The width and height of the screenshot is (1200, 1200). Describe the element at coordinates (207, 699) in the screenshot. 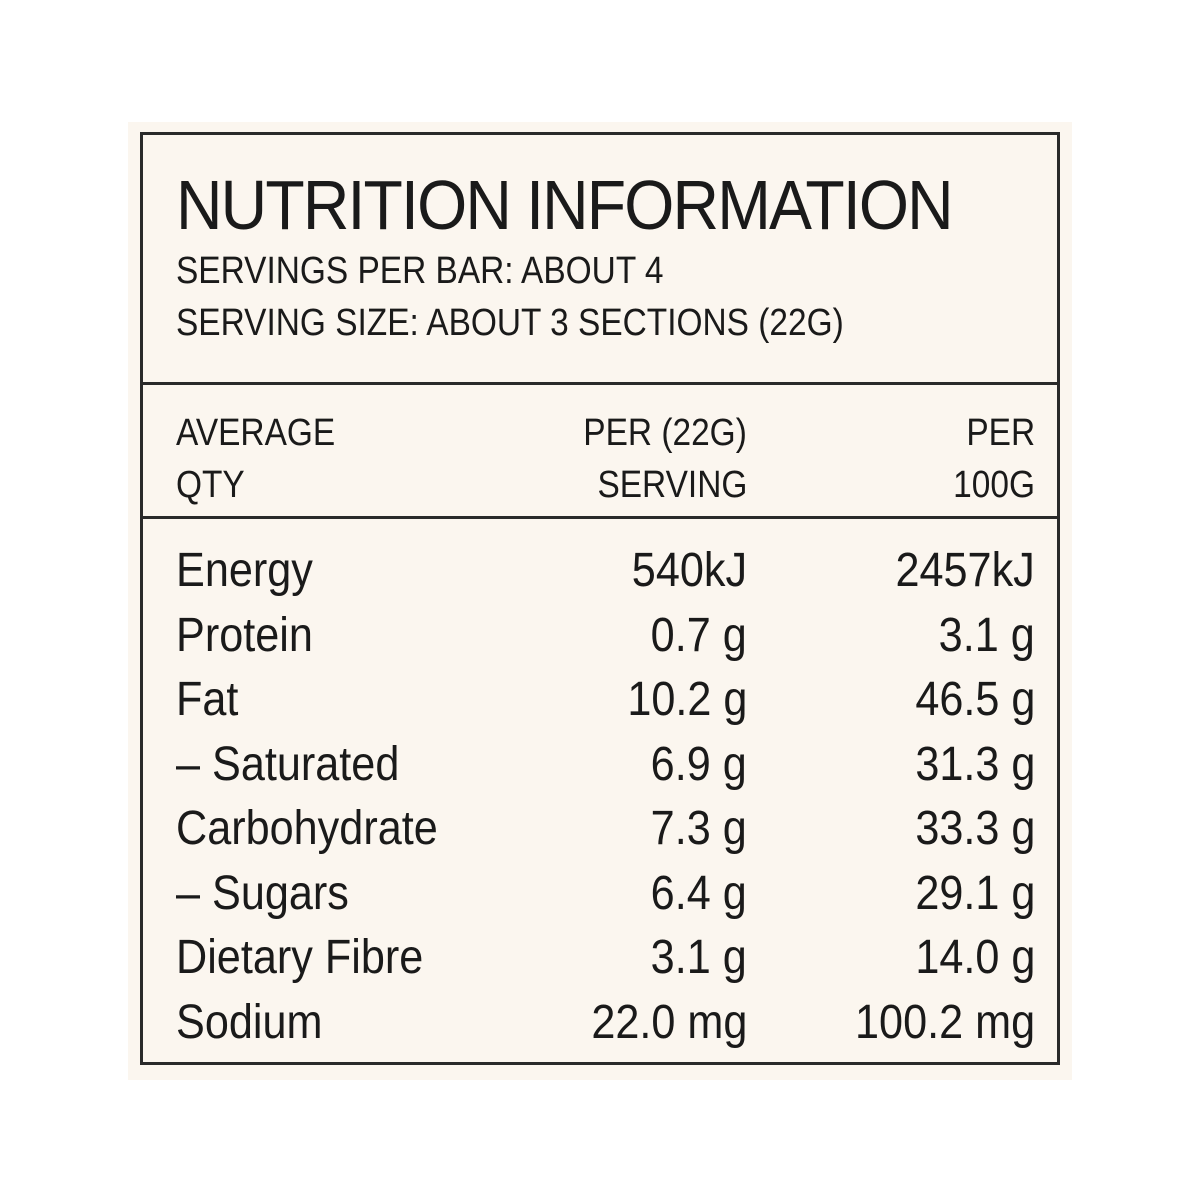

I see `cell: Fat` at that location.